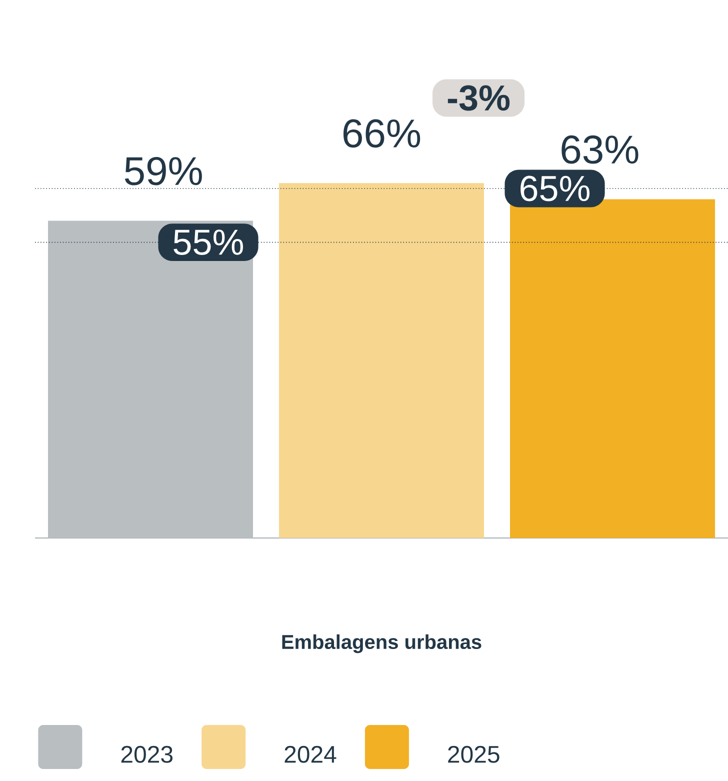 Image resolution: width=728 pixels, height=781 pixels. I want to click on data-label: 59%, so click(163, 171).